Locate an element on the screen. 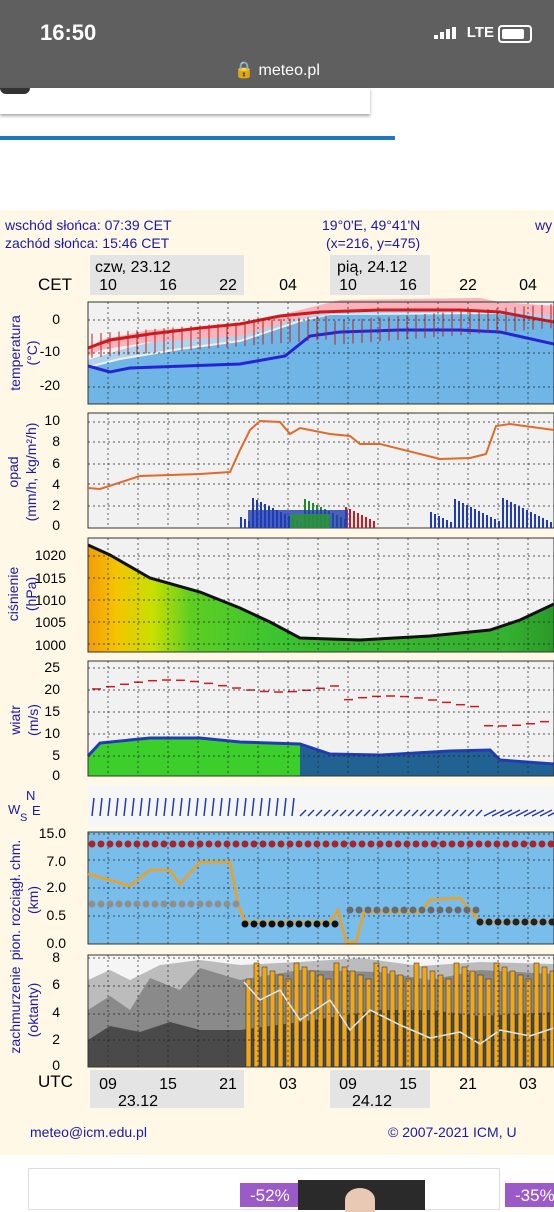  utc-label: UTC is located at coordinates (55, 1081).